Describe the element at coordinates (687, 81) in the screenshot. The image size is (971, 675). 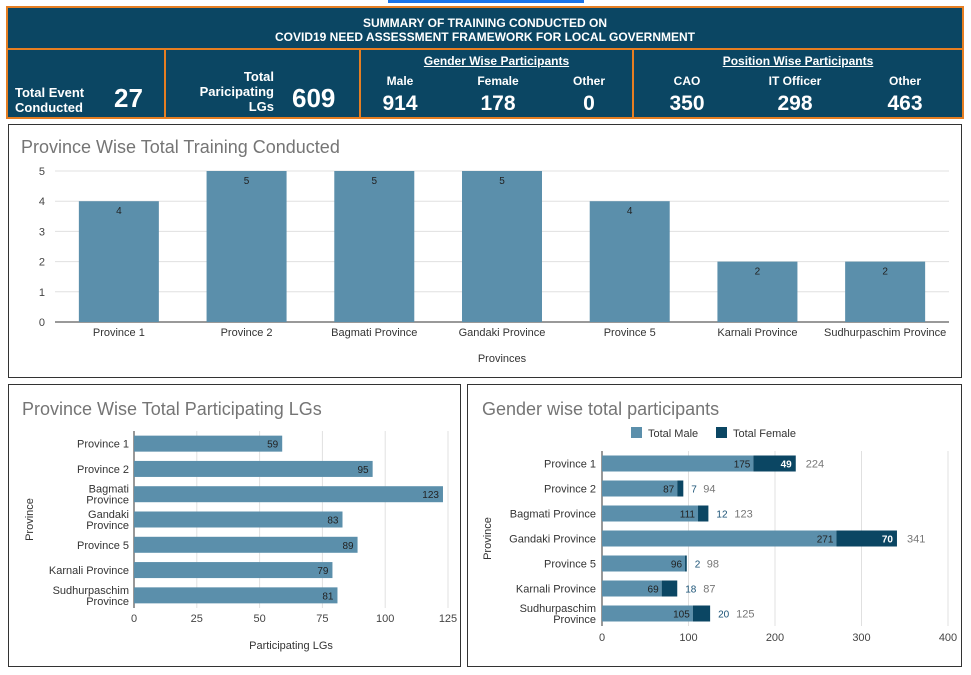
I see `position-cao-label: CAO` at that location.